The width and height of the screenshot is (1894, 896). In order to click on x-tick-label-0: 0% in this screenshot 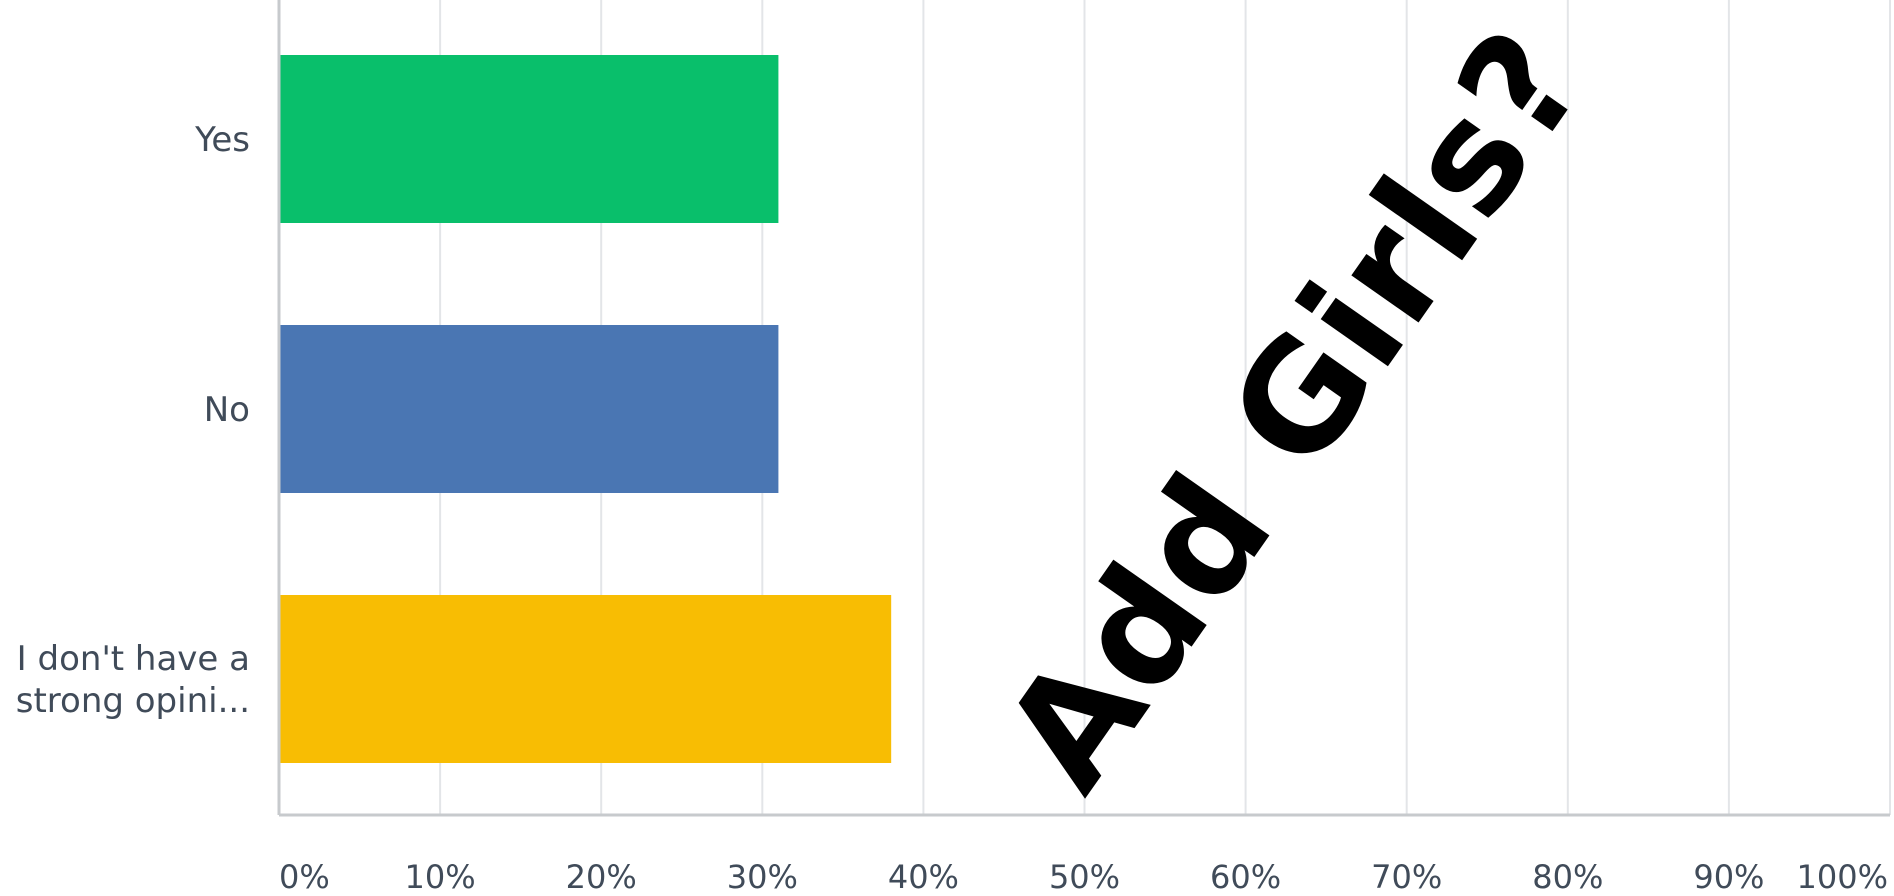, I will do `click(304, 877)`.